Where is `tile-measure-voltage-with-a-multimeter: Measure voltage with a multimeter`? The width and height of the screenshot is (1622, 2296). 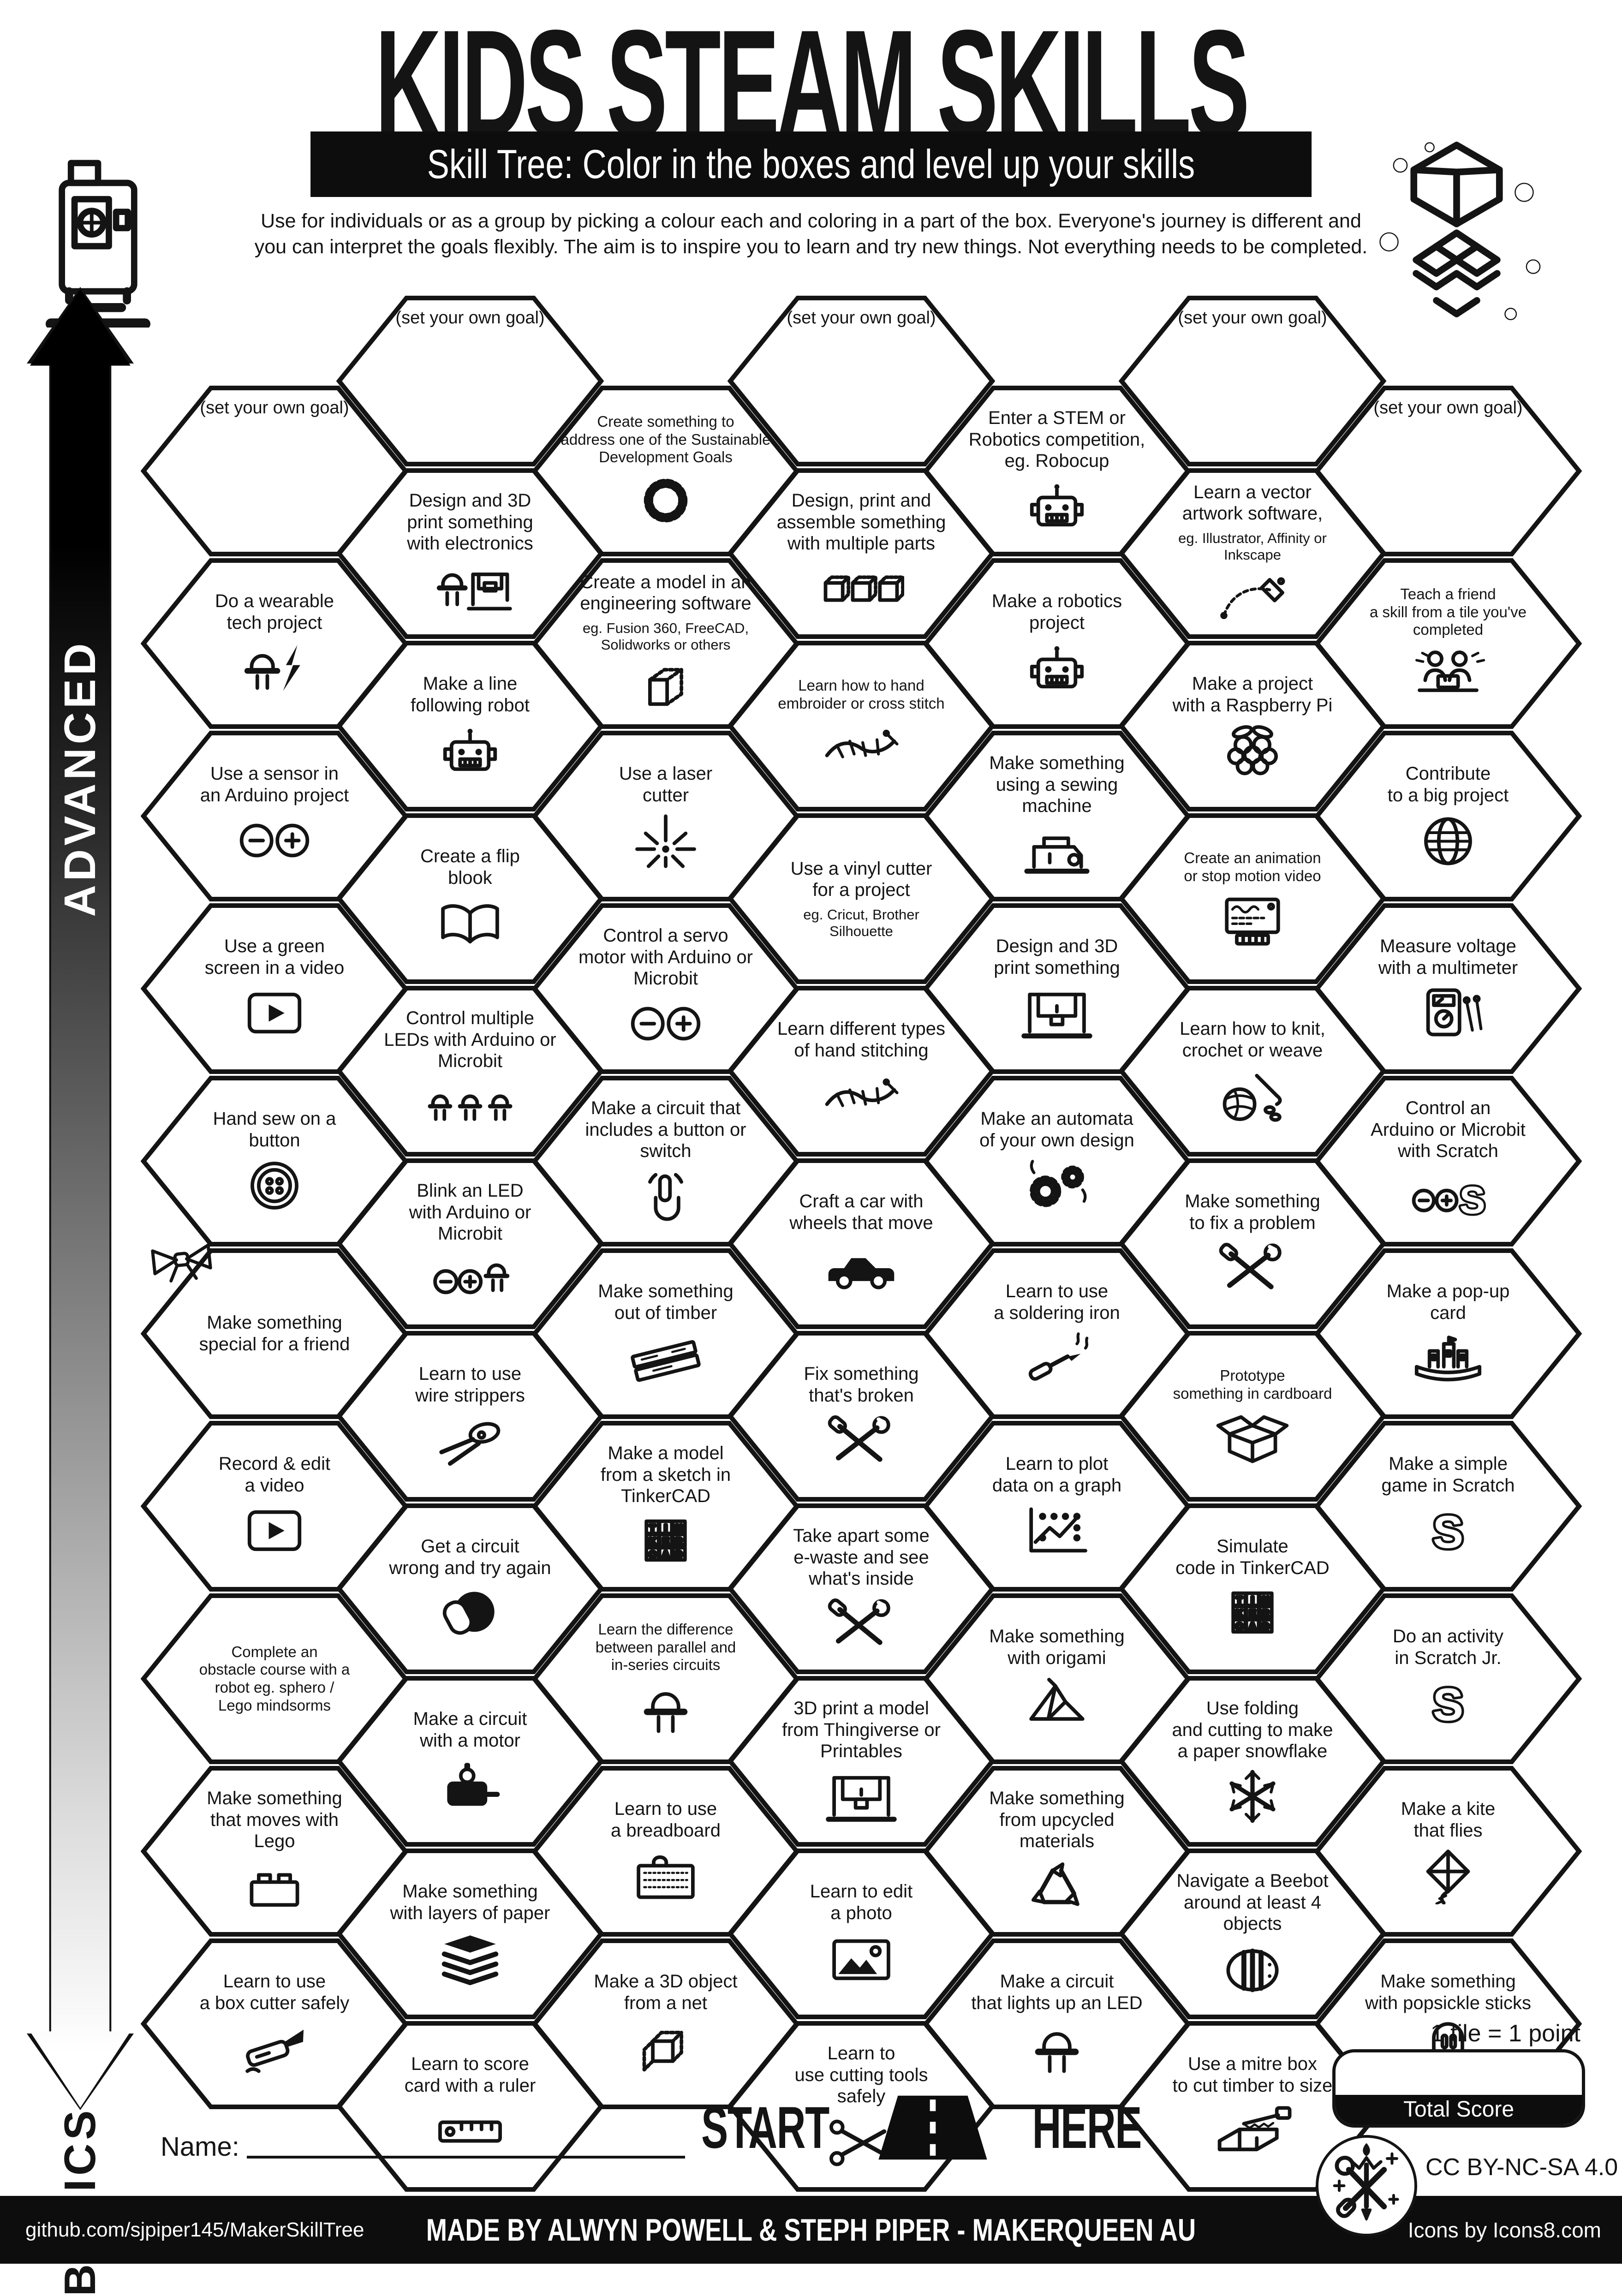 tile-measure-voltage-with-a-multimeter: Measure voltage with a multimeter is located at coordinates (1448, 988).